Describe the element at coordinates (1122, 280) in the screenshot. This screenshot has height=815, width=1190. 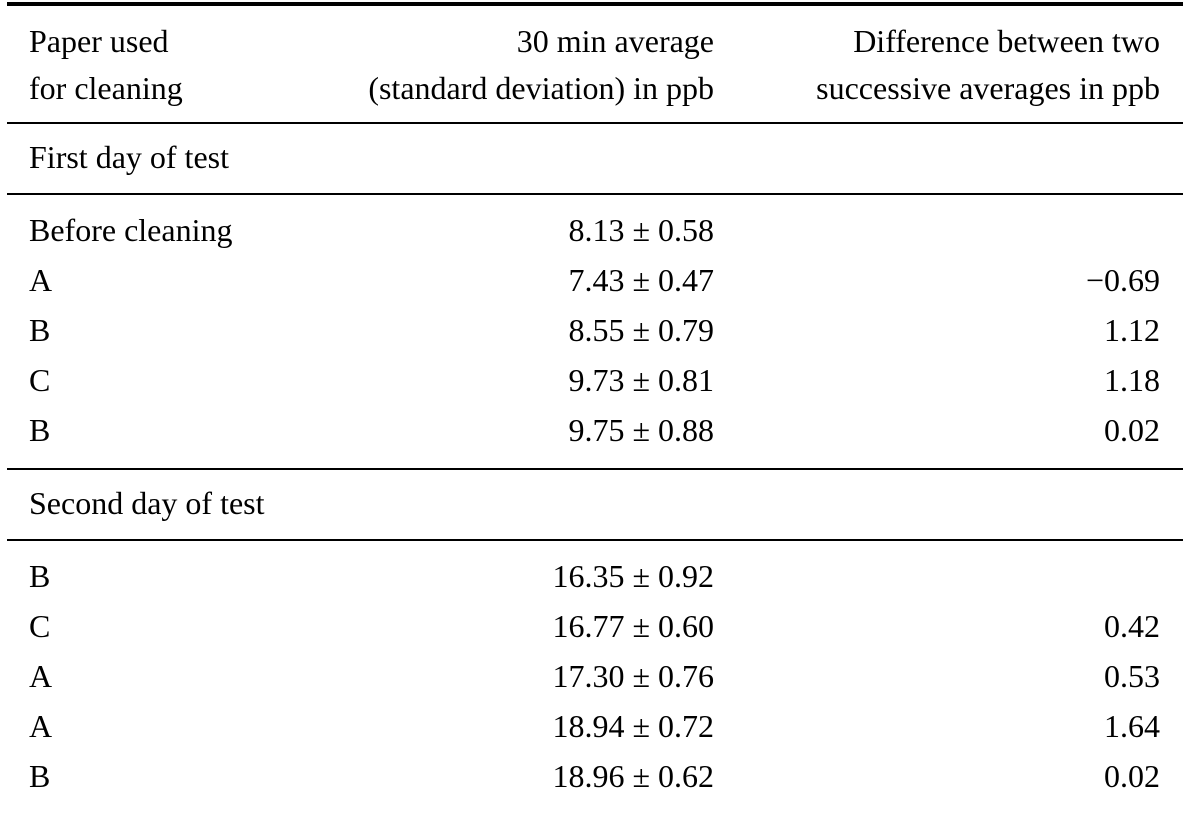
I see `difference-cell: −0.69` at that location.